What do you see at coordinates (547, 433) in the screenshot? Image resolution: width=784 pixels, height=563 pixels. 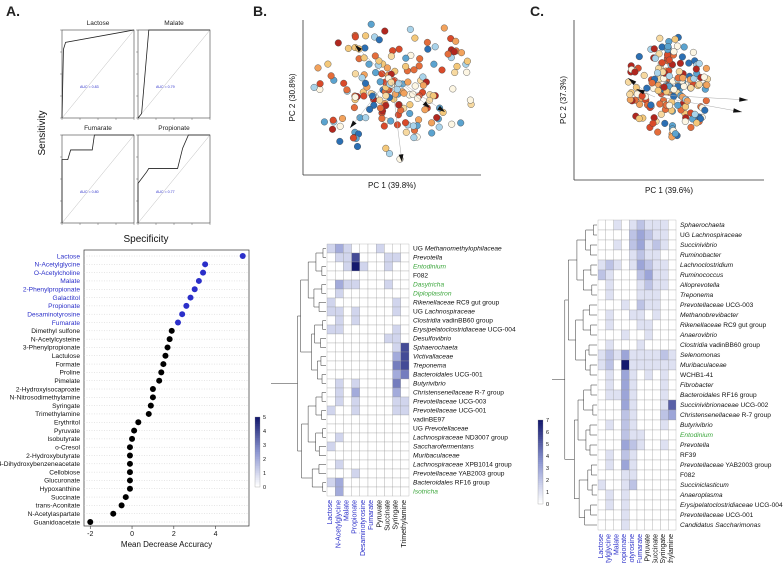 I see `colorbar-tick-label: 6` at bounding box center [547, 433].